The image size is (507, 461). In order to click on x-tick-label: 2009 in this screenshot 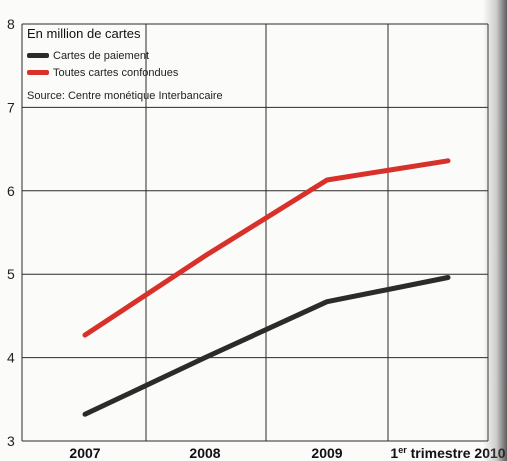, I will do `click(326, 453)`.